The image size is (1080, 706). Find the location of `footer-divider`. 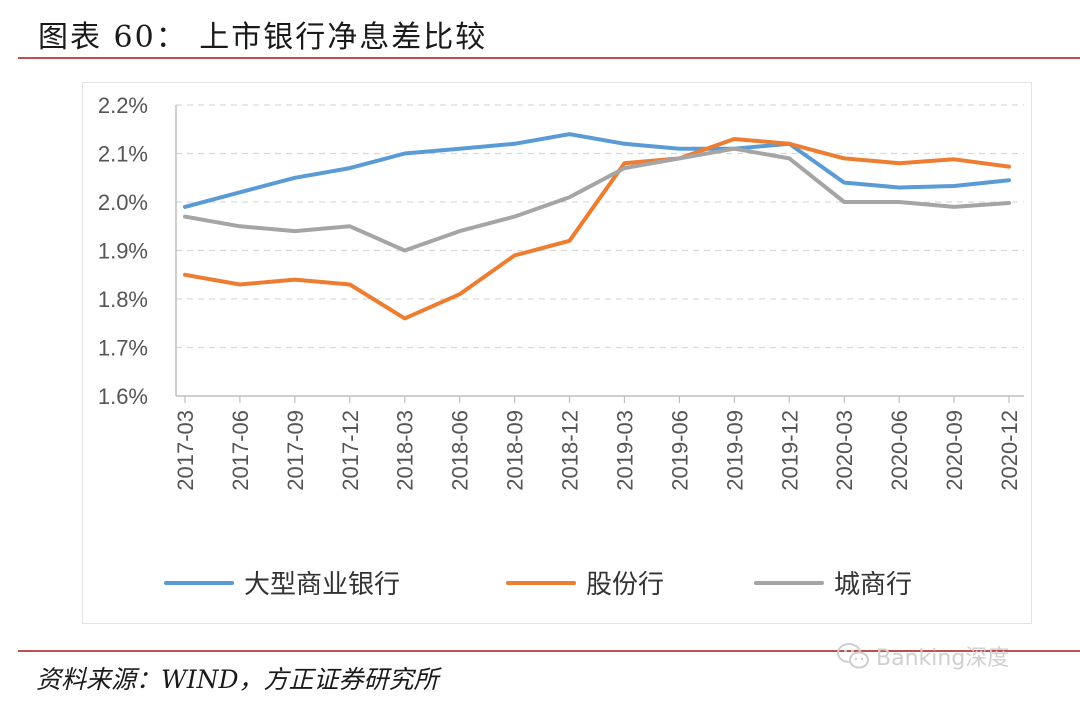

footer-divider is located at coordinates (549, 651).